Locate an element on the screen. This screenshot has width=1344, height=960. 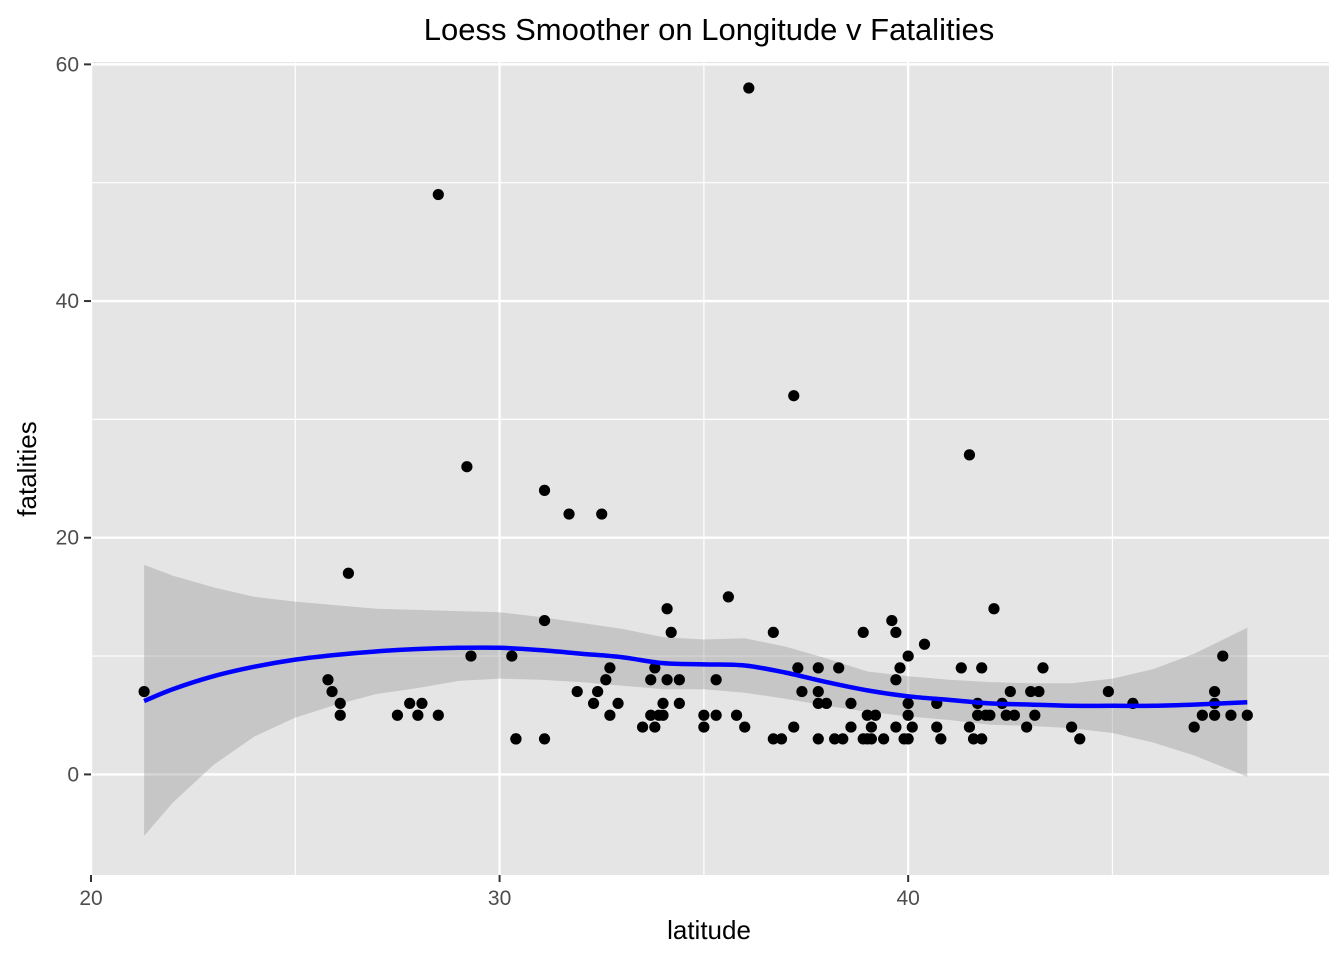
smoother-line is located at coordinates (695, 677).